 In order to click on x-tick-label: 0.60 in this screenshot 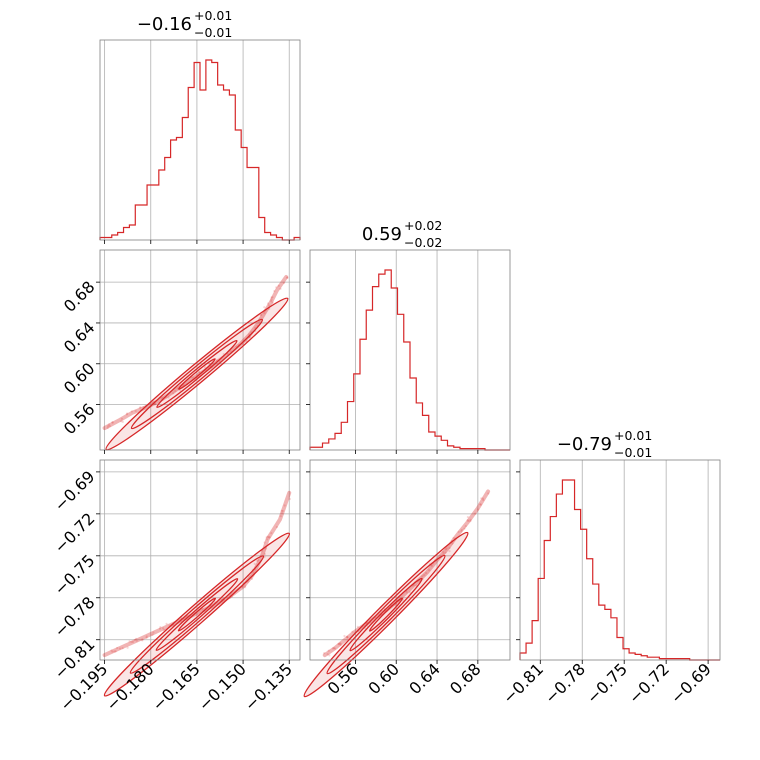, I will do `click(383, 678)`.